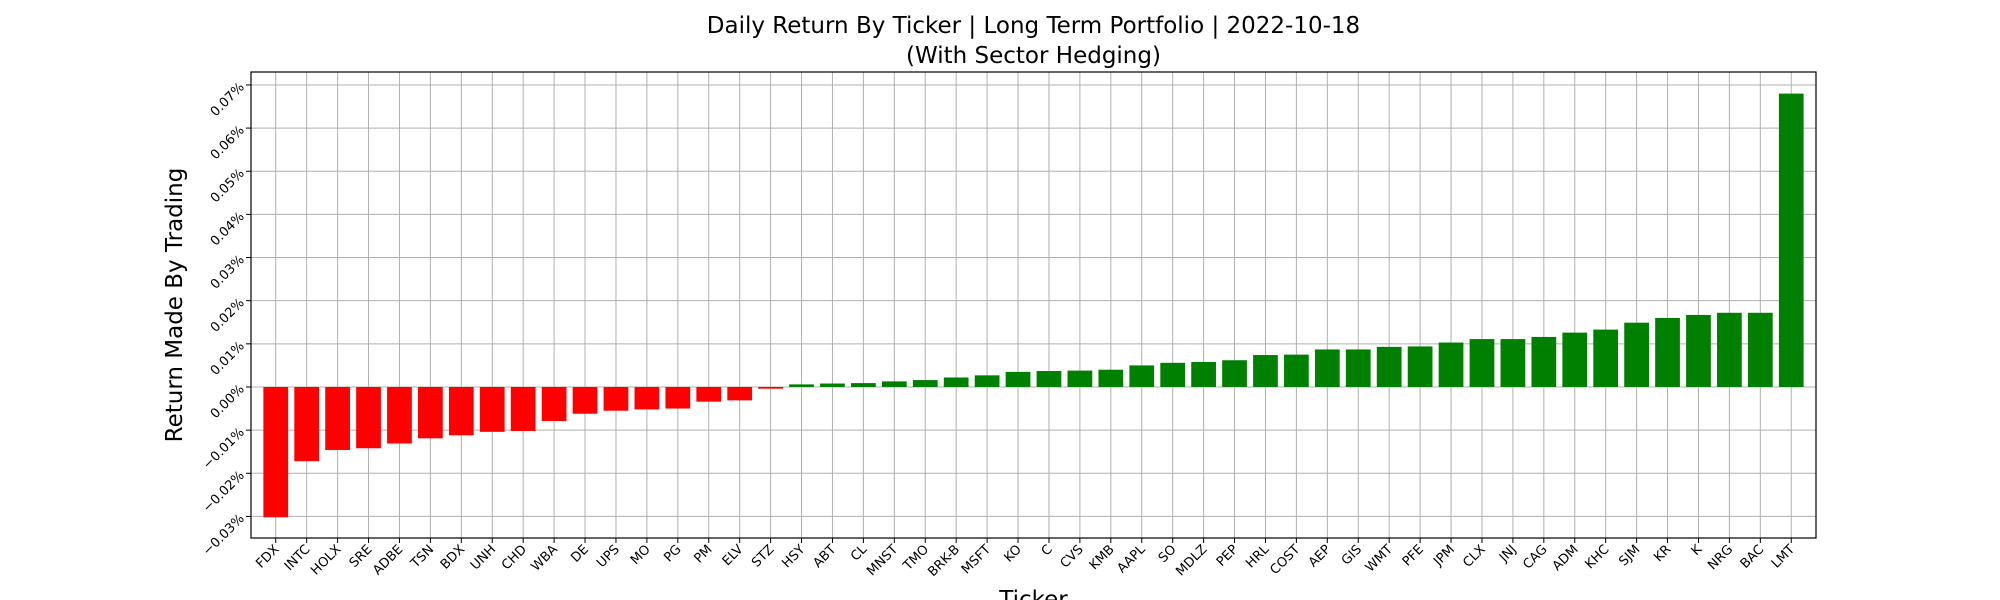 The image size is (2000, 600). I want to click on bar-tmo, so click(925, 383).